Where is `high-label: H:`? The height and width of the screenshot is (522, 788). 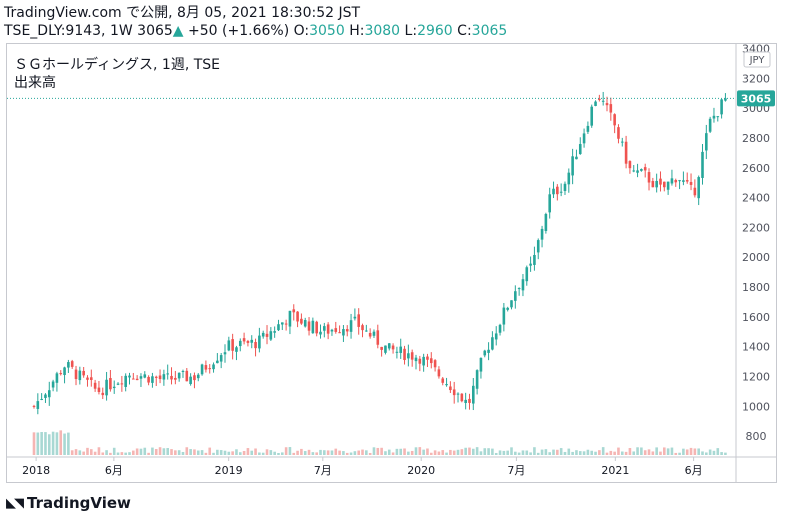 high-label: H: is located at coordinates (357, 31).